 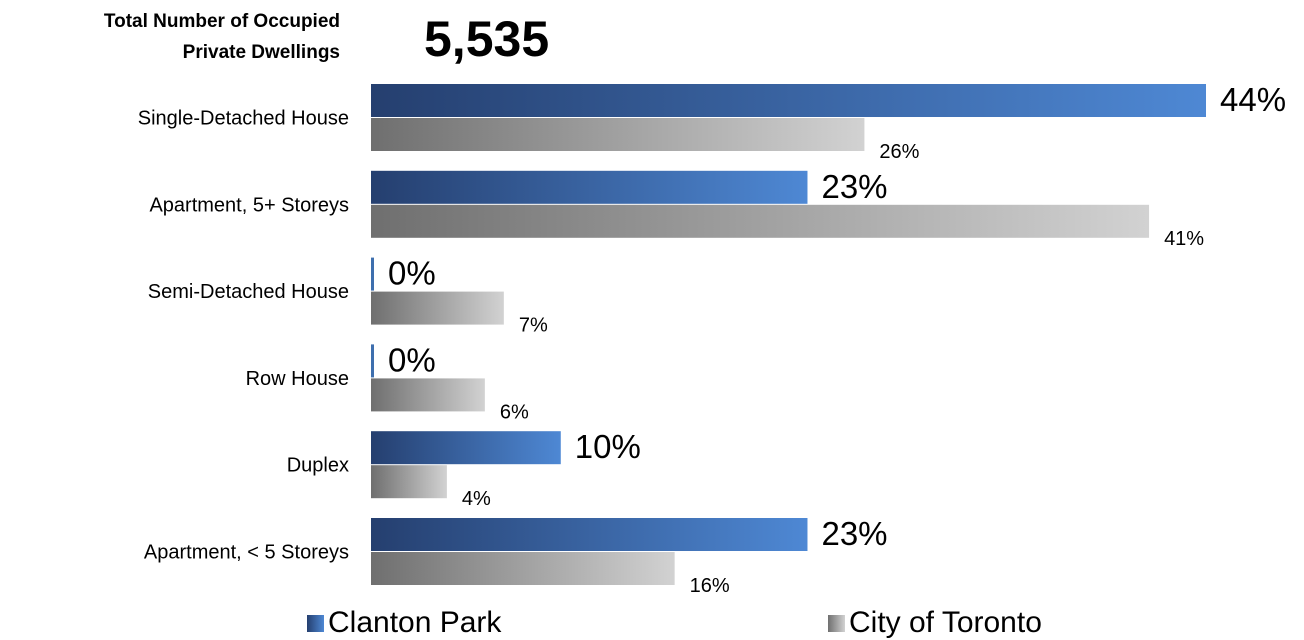 I want to click on legend-swatch-clanton-park, so click(x=315, y=623).